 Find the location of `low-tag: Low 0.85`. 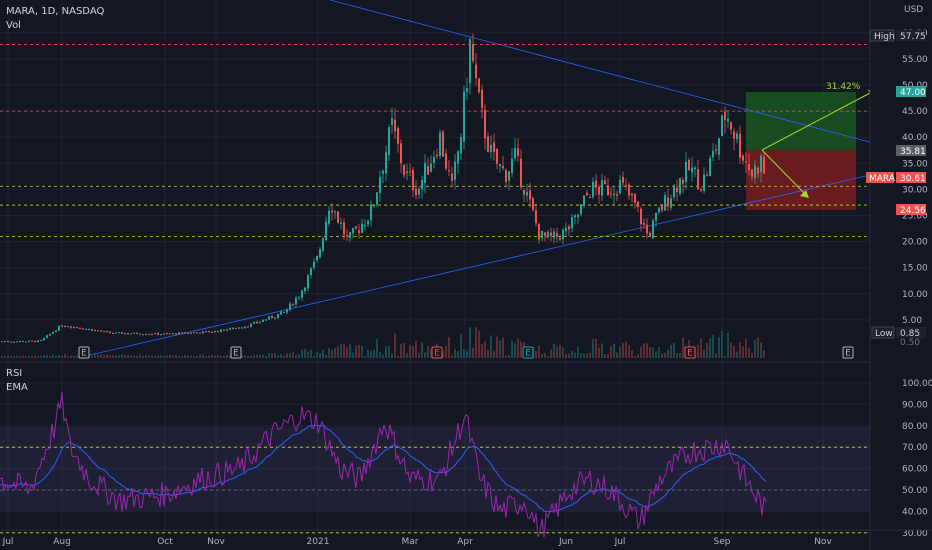

low-tag: Low 0.85 is located at coordinates (898, 332).